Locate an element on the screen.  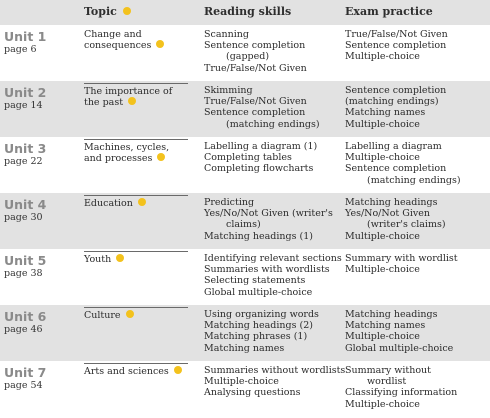
unit-label: Unit 6 page 46 is located at coordinates (34, 322).